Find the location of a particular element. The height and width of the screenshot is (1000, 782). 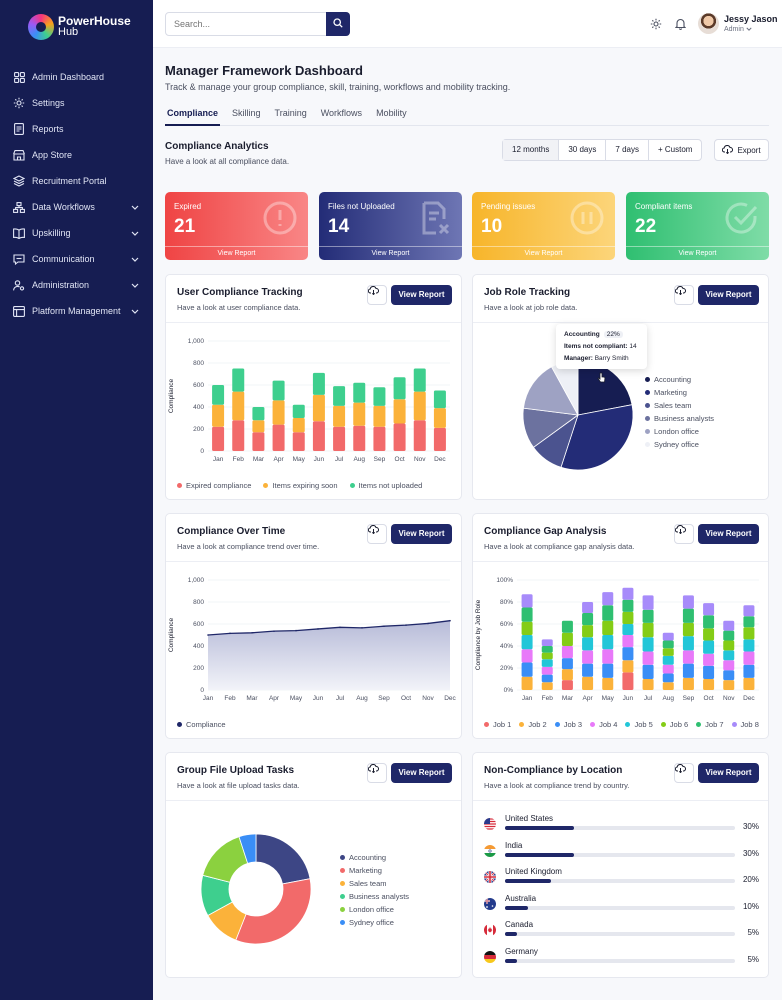

legend-item: Job 2 is located at coordinates (533, 724).